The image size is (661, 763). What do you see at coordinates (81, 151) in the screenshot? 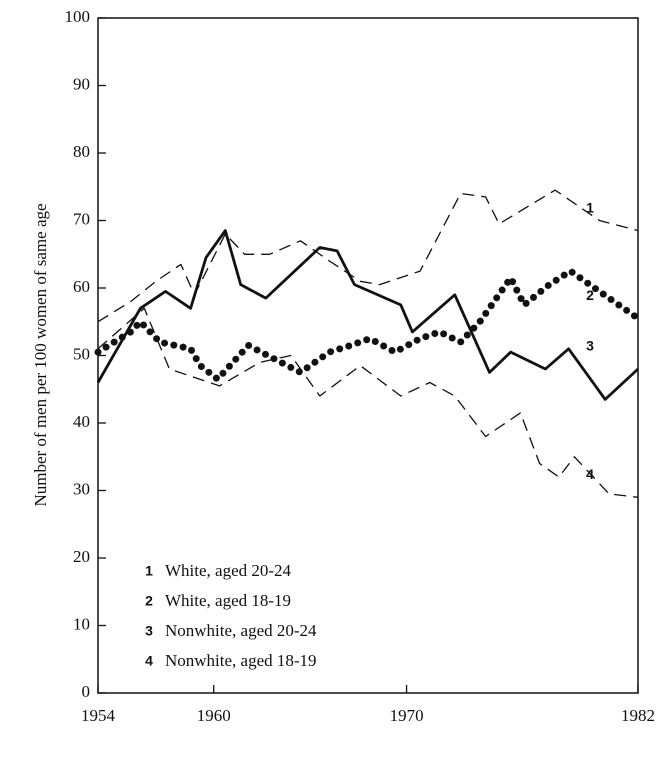
I see `y-tick-label: 80` at bounding box center [81, 151].